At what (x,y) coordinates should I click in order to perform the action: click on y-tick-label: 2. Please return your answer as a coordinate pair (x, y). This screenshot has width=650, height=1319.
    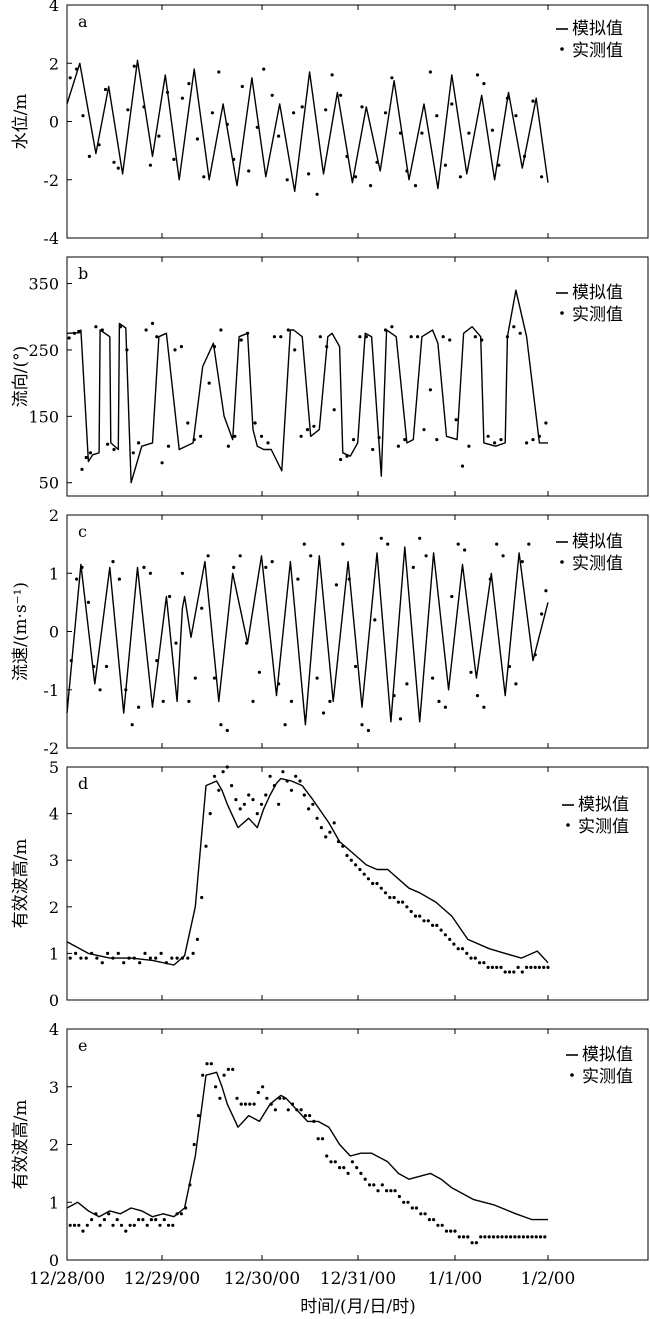
    Looking at the image, I should click on (54, 1145).